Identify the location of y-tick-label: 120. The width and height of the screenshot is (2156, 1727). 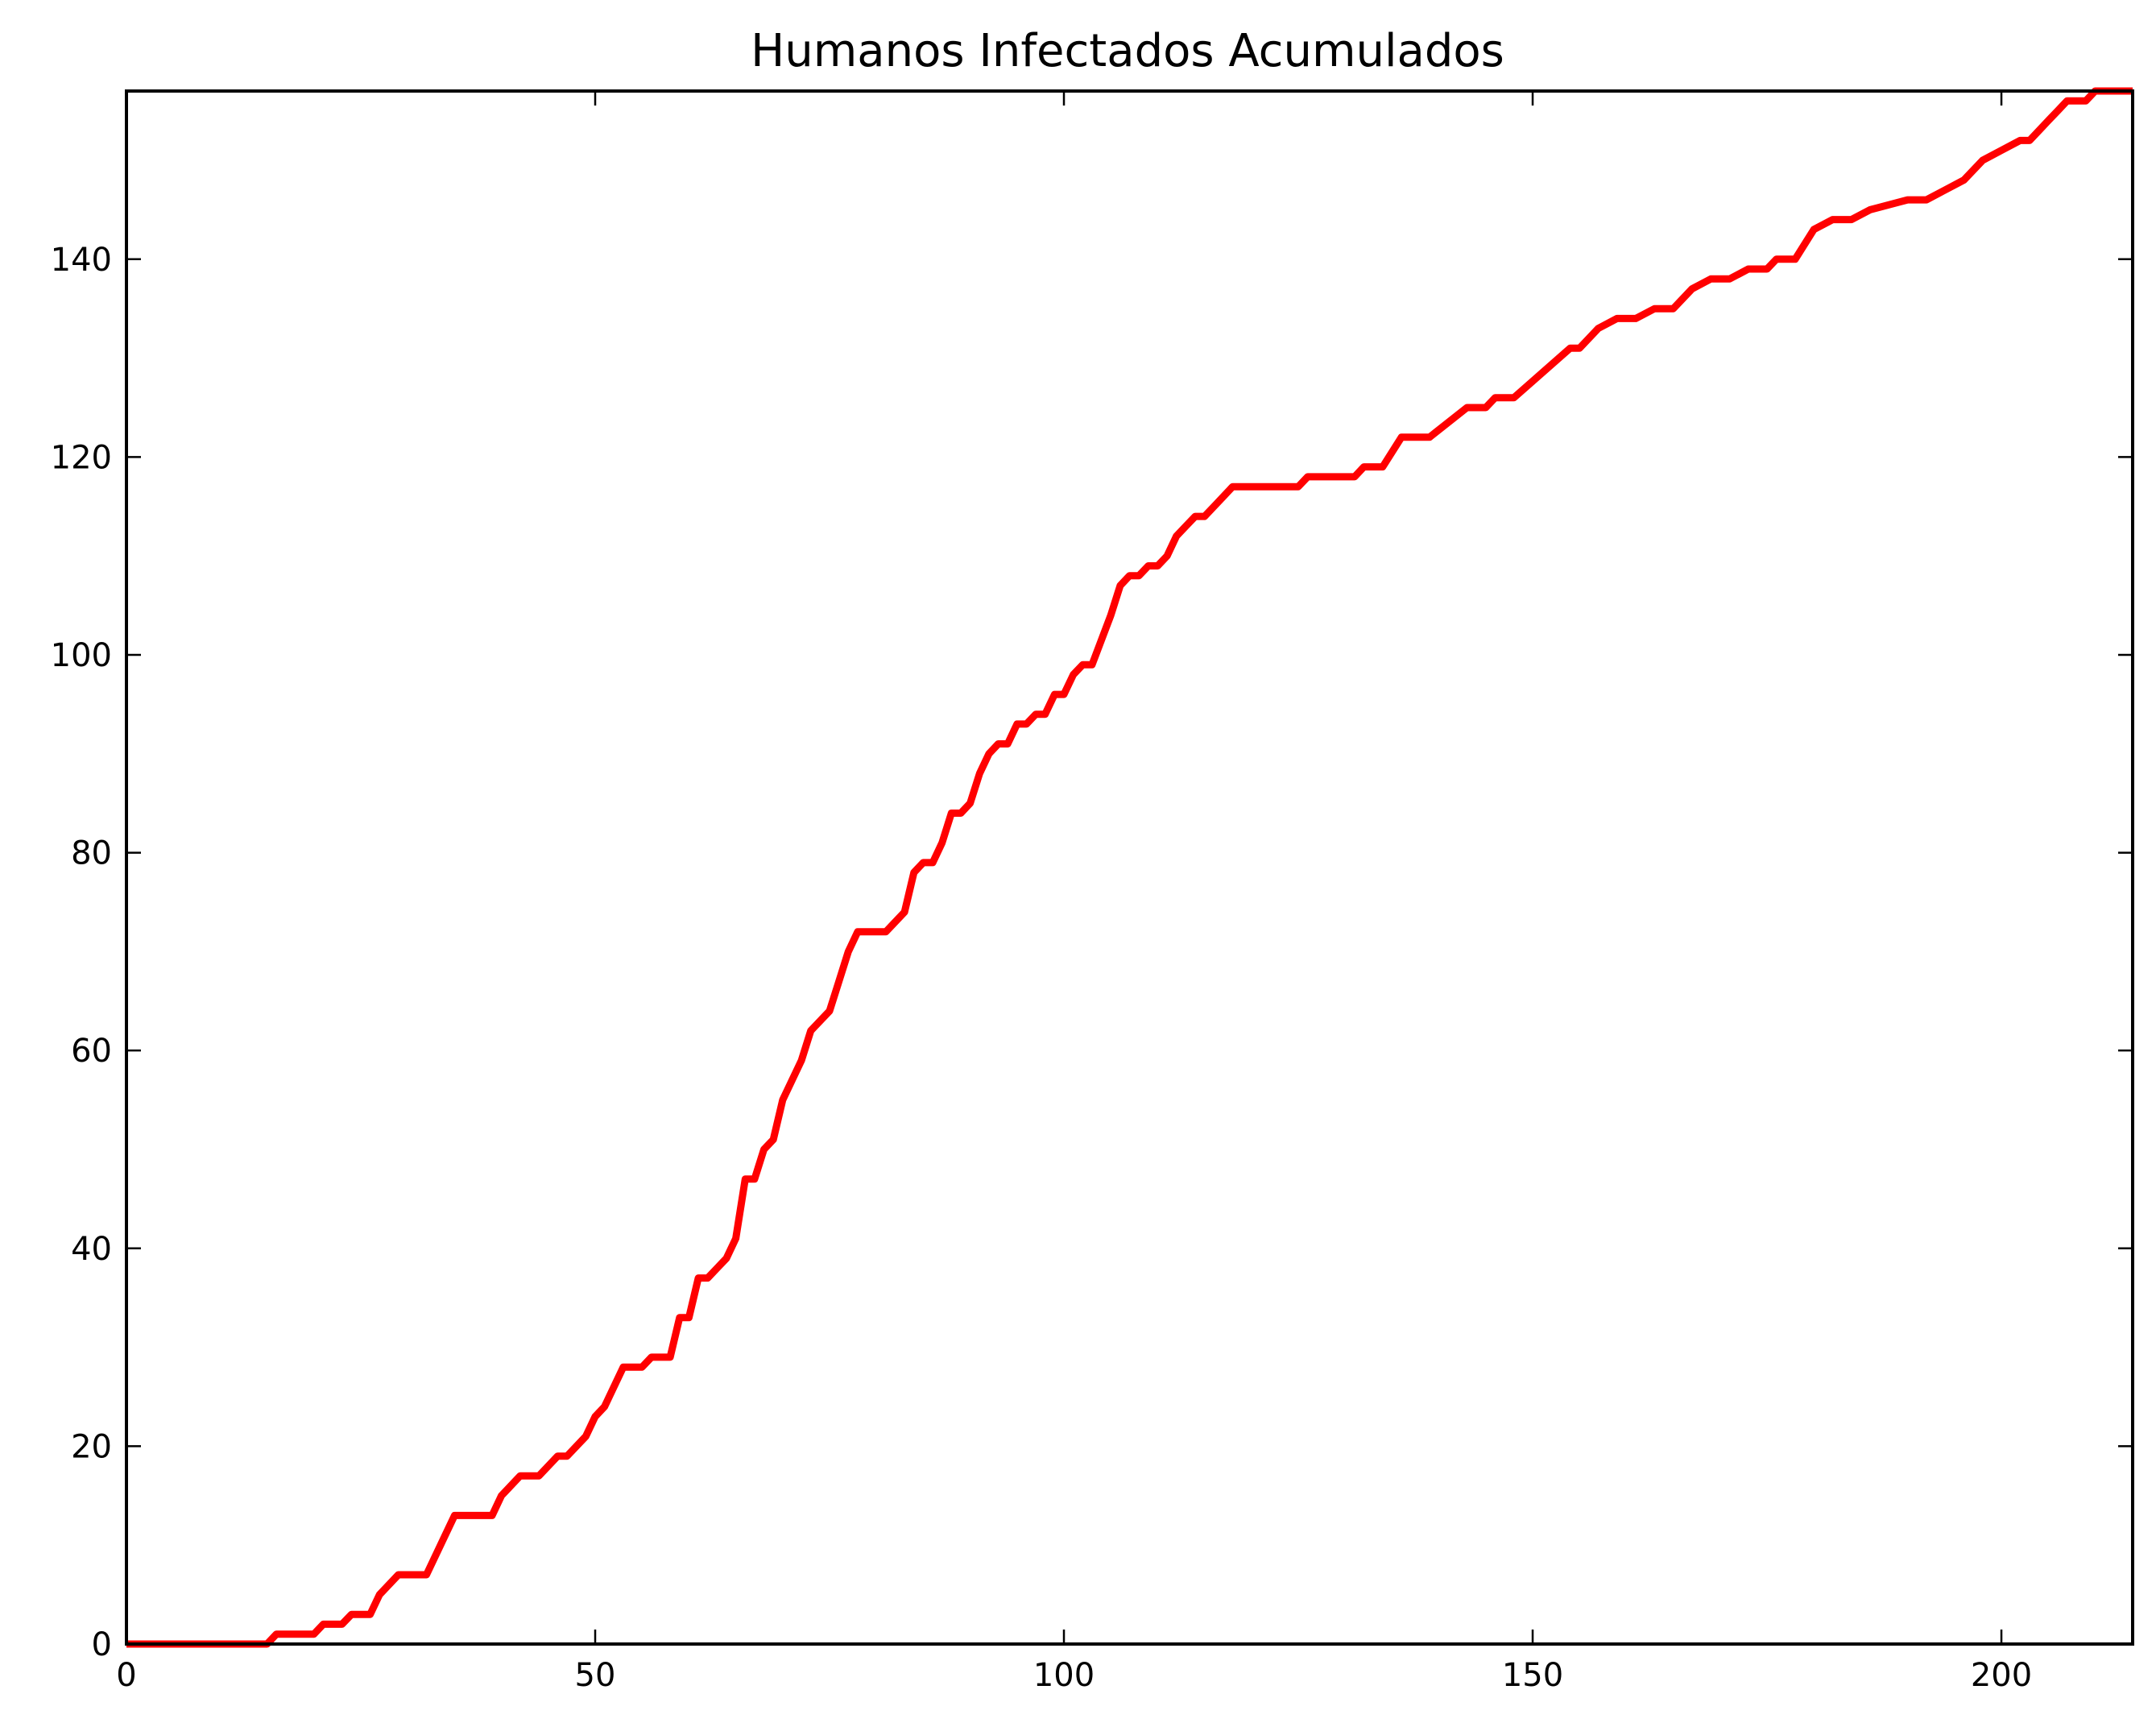
(81, 457).